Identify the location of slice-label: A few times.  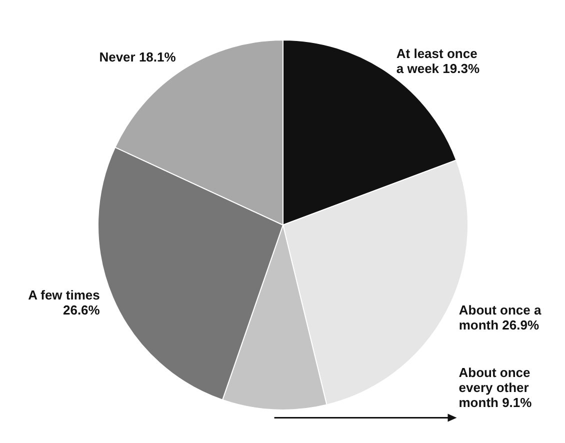
(64, 294).